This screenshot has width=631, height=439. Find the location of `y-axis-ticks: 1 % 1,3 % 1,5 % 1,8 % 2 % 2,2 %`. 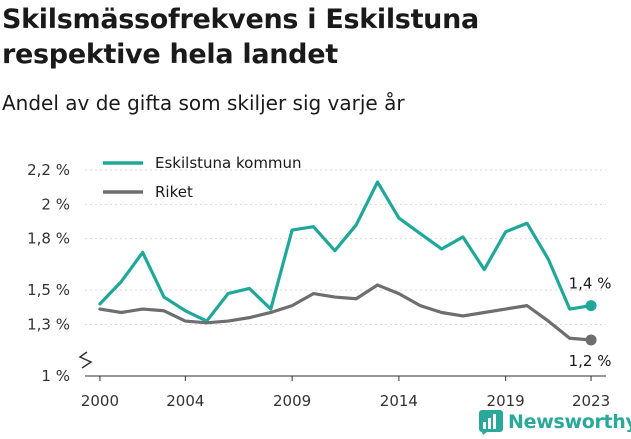

y-axis-ticks: 1 % 1,3 % 1,5 % 1,8 % 2 % 2,2 % is located at coordinates (48, 273).